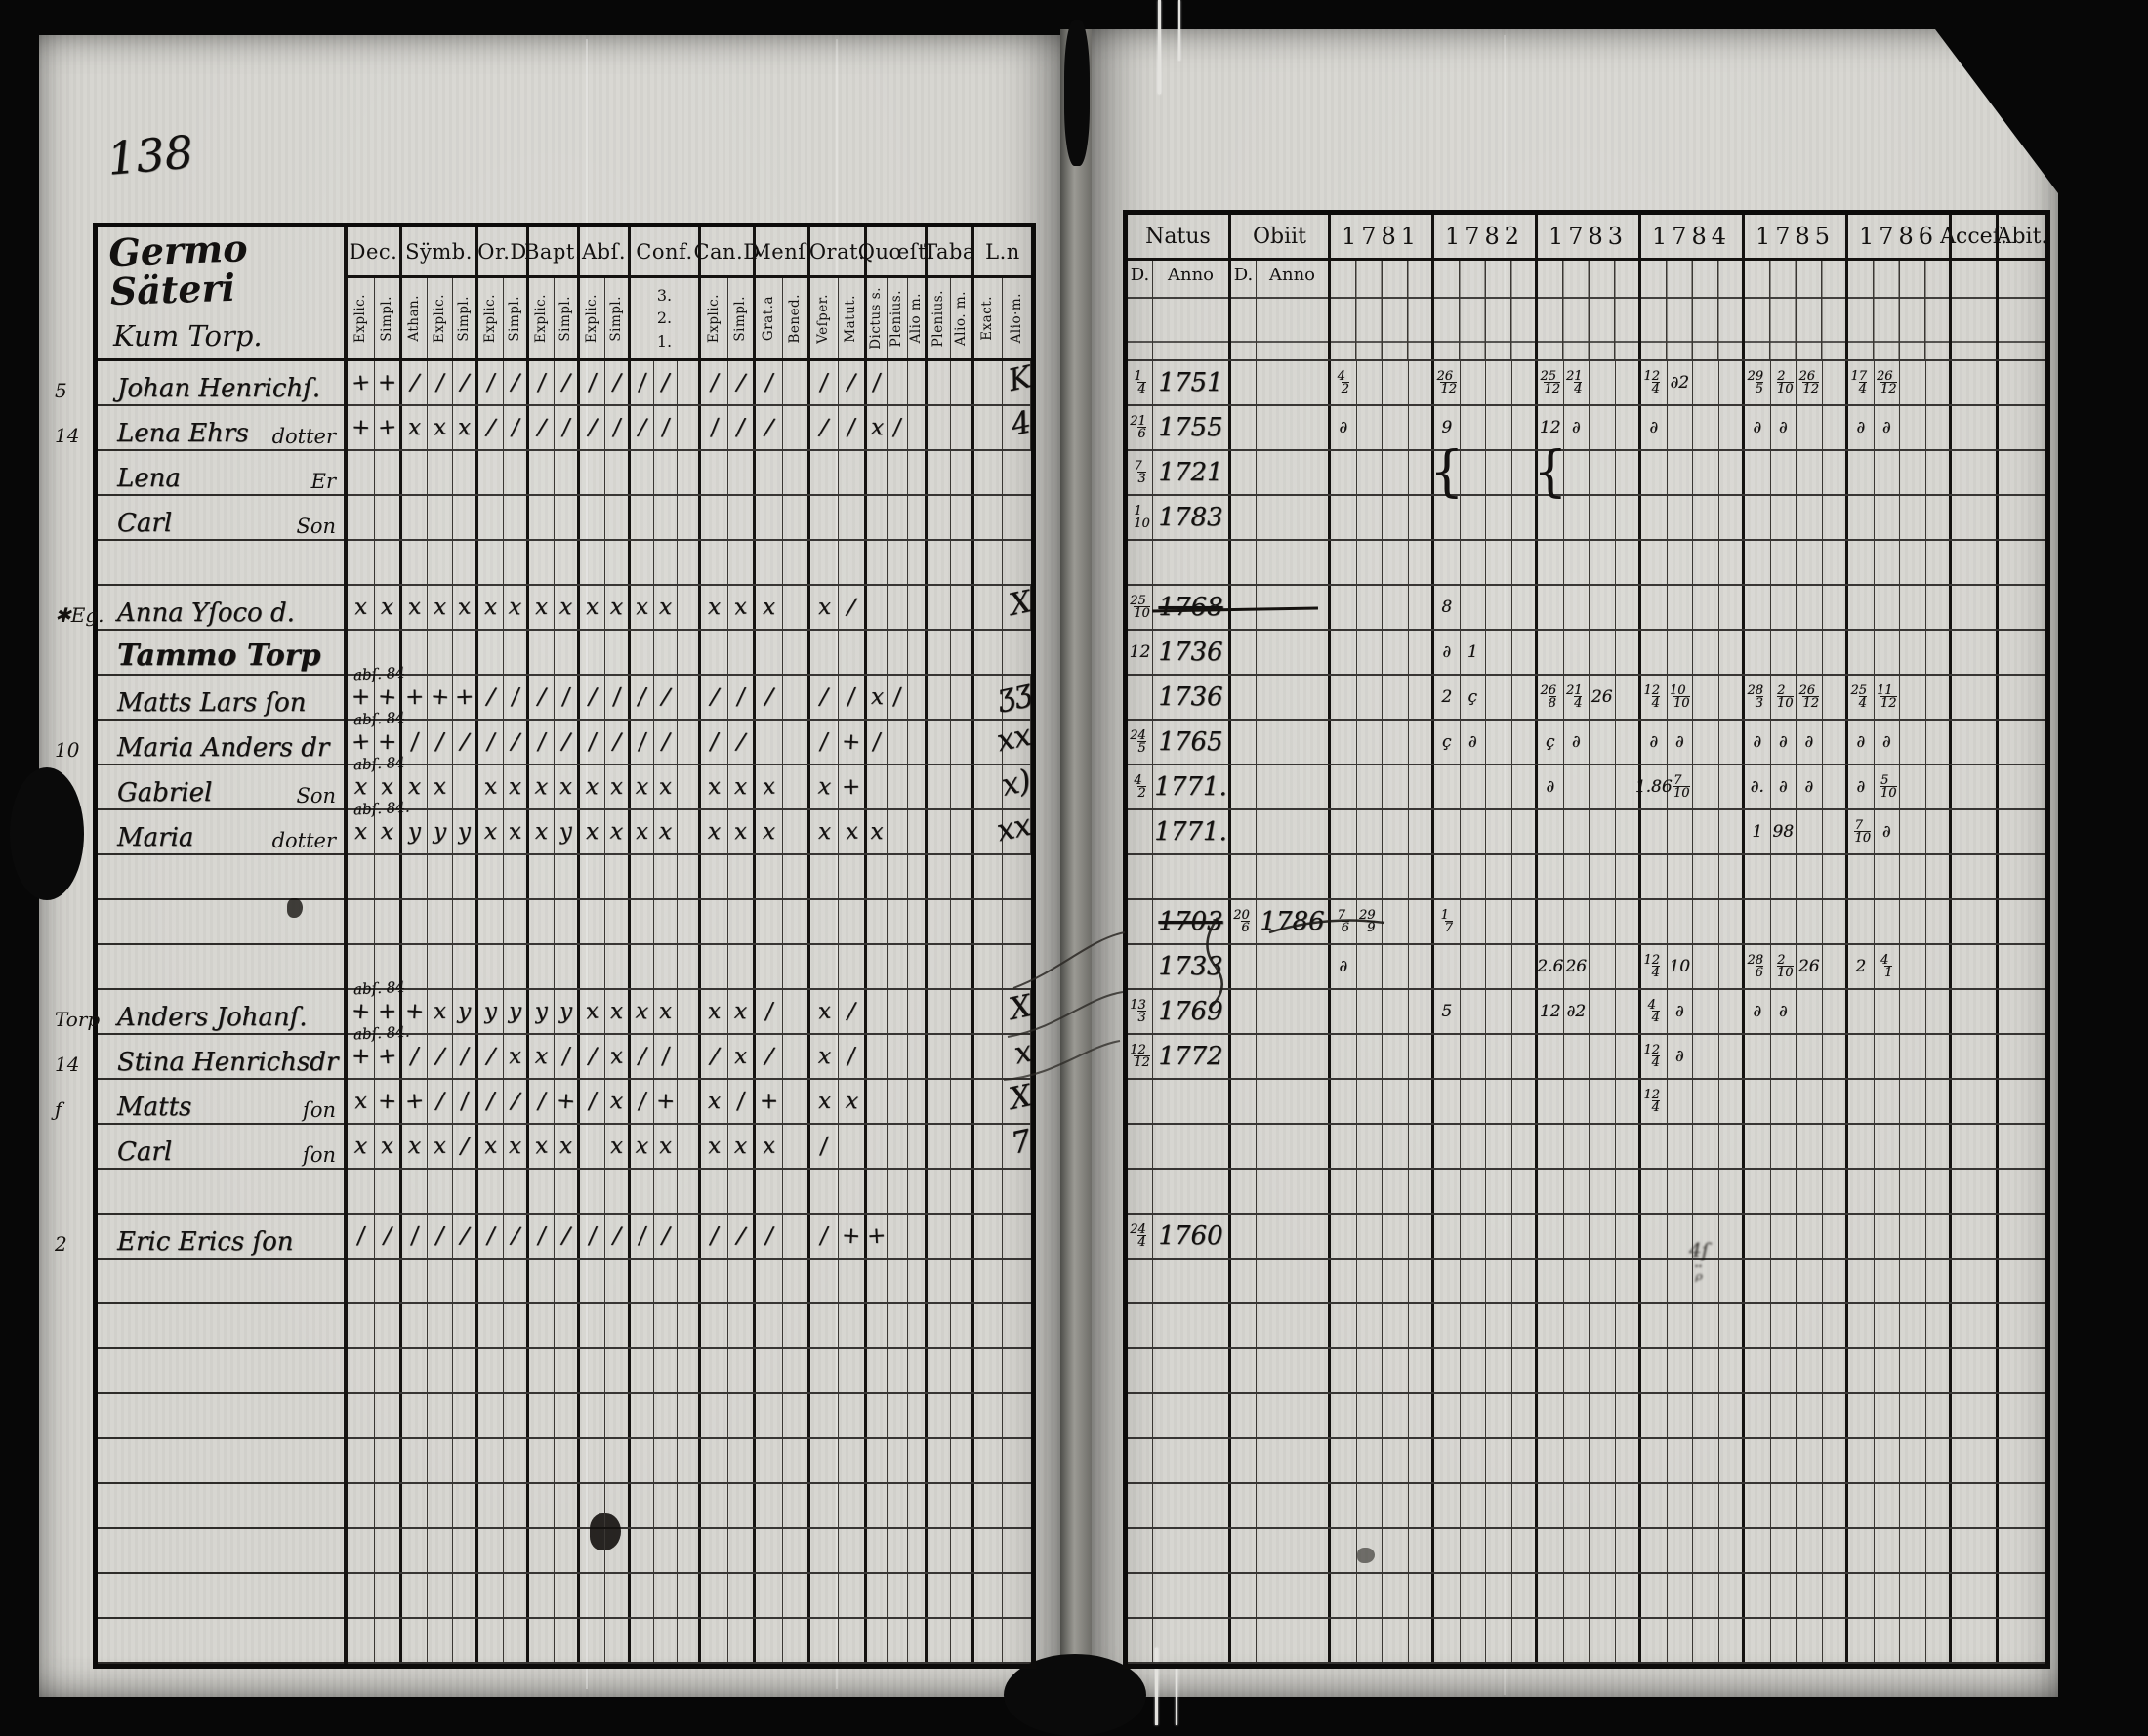 The image size is (2148, 1736). I want to click on communion-cell-1785: 28 6, so click(1758, 966).